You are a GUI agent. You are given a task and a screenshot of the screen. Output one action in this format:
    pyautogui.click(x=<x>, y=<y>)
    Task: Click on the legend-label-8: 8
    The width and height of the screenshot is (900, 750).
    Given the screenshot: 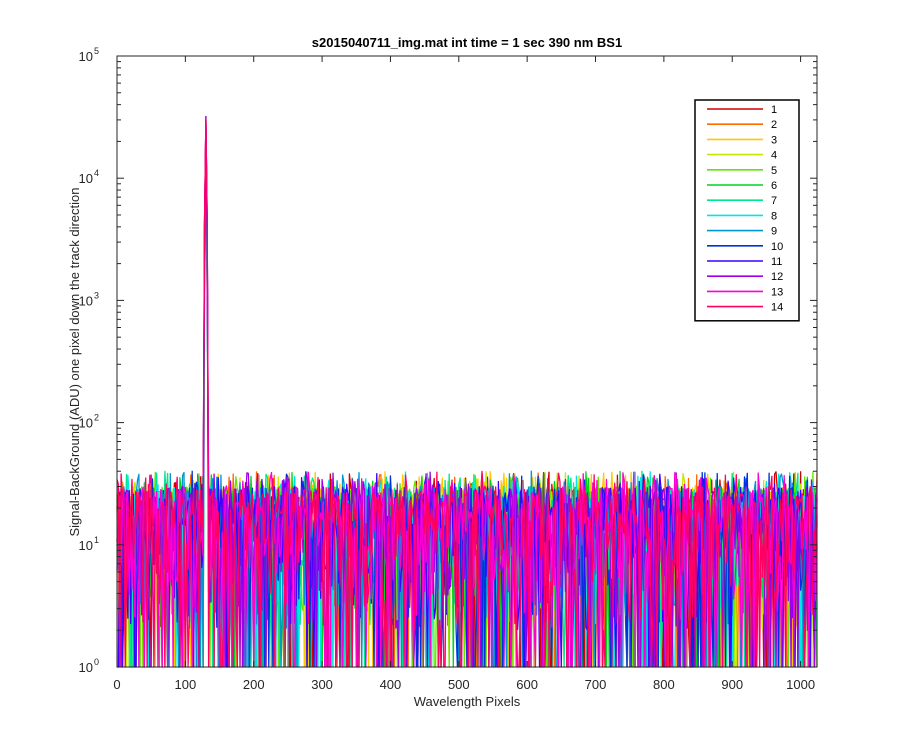 What is the action you would take?
    pyautogui.click(x=774, y=216)
    